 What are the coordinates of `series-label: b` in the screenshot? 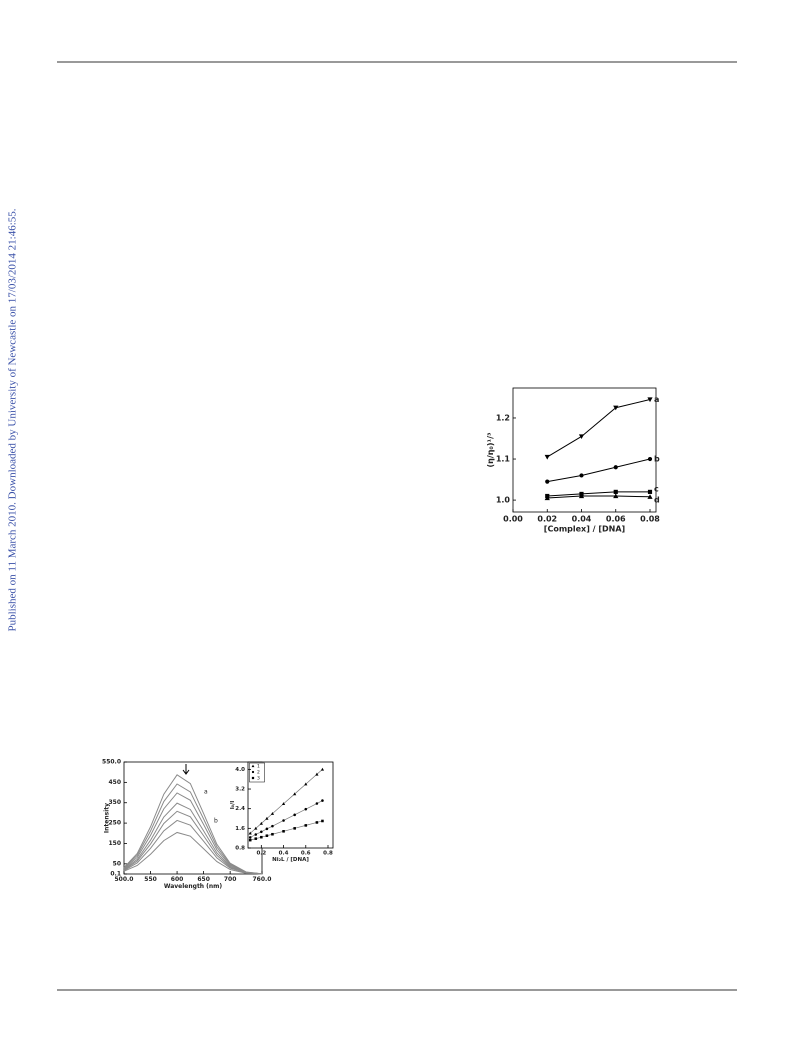 It's located at (657, 459).